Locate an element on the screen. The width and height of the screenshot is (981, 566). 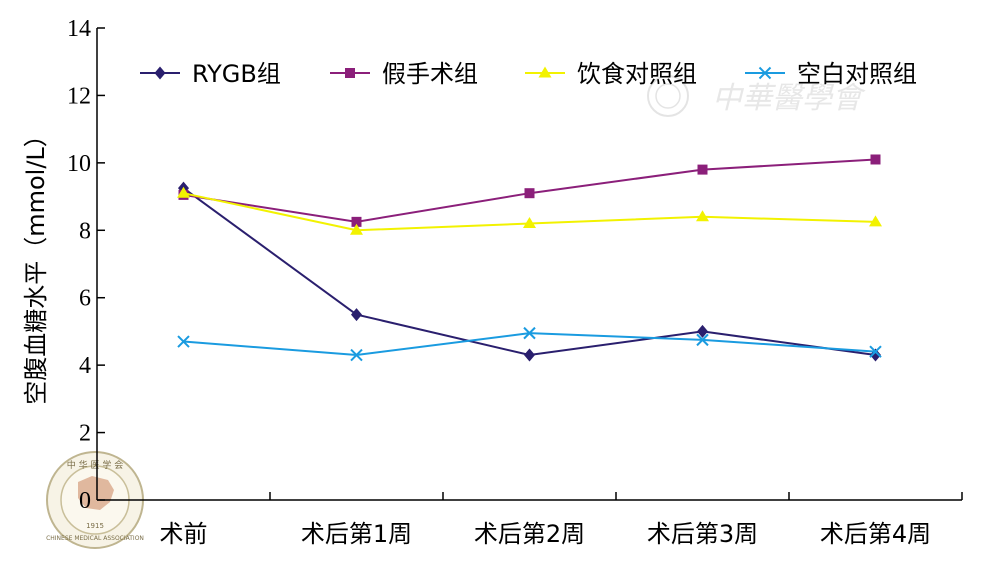
y-tick-label: 6 is located at coordinates (85, 299).